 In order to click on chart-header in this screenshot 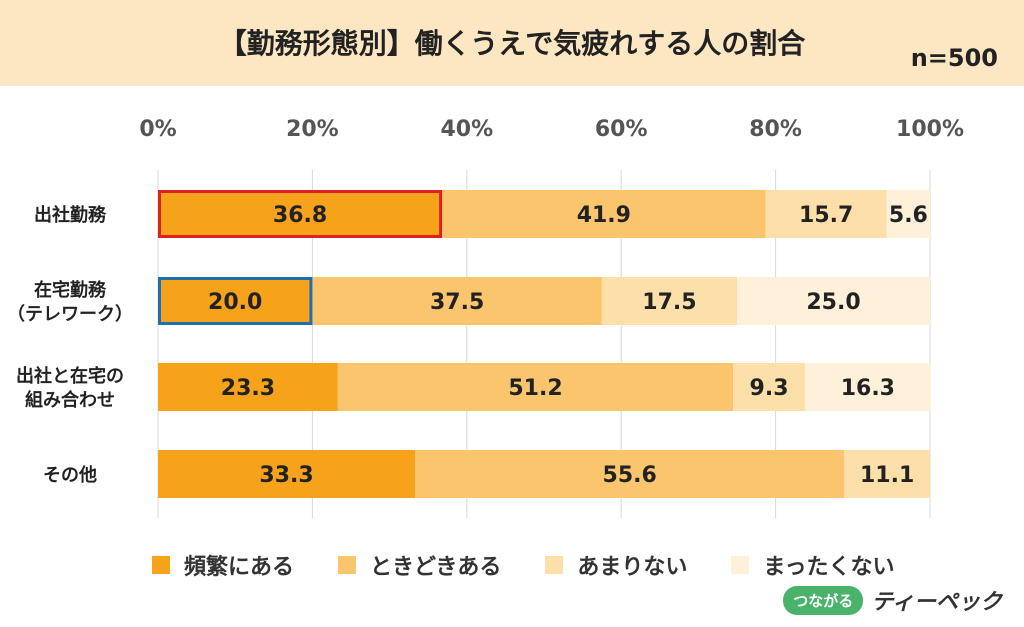, I will do `click(512, 43)`.